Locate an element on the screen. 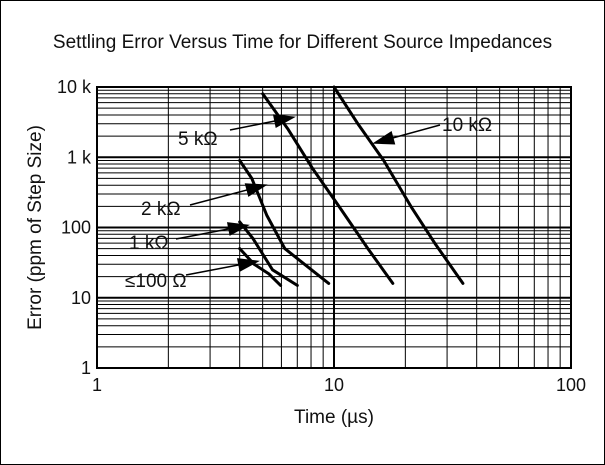 The height and width of the screenshot is (465, 605). annotation-10k-label: 10 kΩ is located at coordinates (467, 125).